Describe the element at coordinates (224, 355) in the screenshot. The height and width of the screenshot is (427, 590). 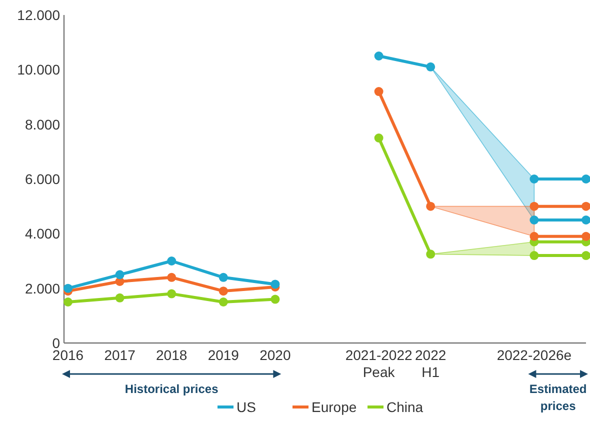
I see `x-tick-label: 2019` at that location.